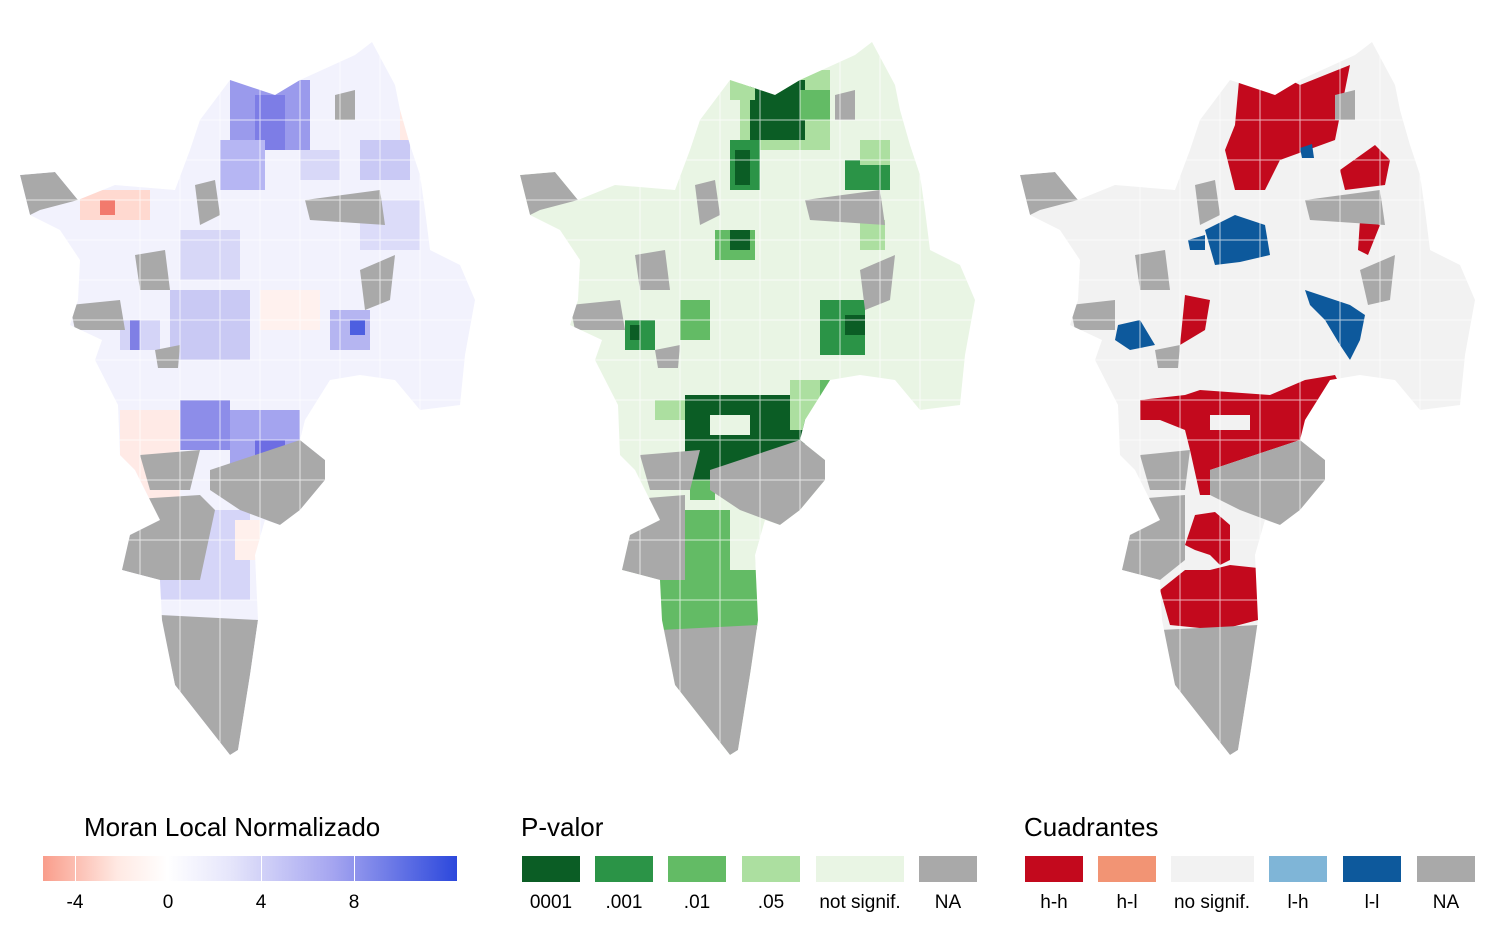 The height and width of the screenshot is (927, 1500). What do you see at coordinates (860, 902) in the screenshot?
I see `p-valor-label: not signif.` at bounding box center [860, 902].